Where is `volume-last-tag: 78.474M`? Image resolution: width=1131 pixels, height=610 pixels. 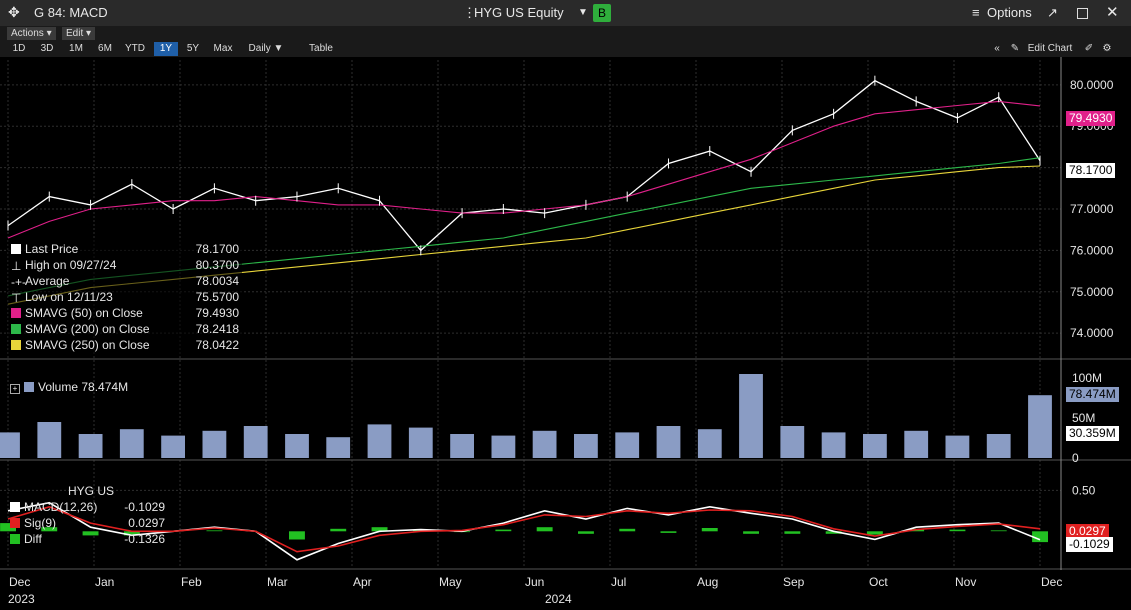 volume-last-tag: 78.474M is located at coordinates (1092, 394).